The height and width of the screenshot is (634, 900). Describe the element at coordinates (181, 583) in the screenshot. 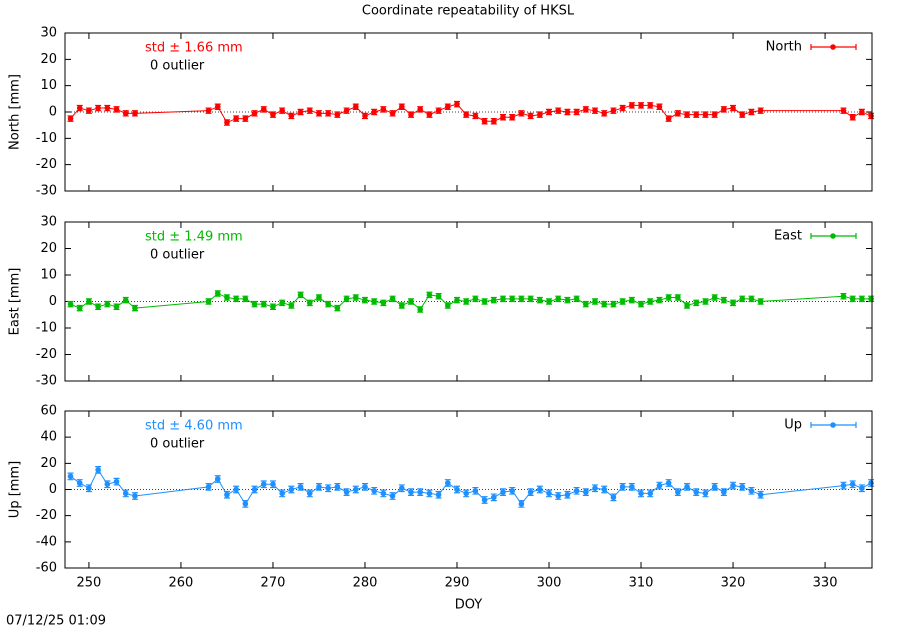

I see `x-tick-label: 260` at that location.